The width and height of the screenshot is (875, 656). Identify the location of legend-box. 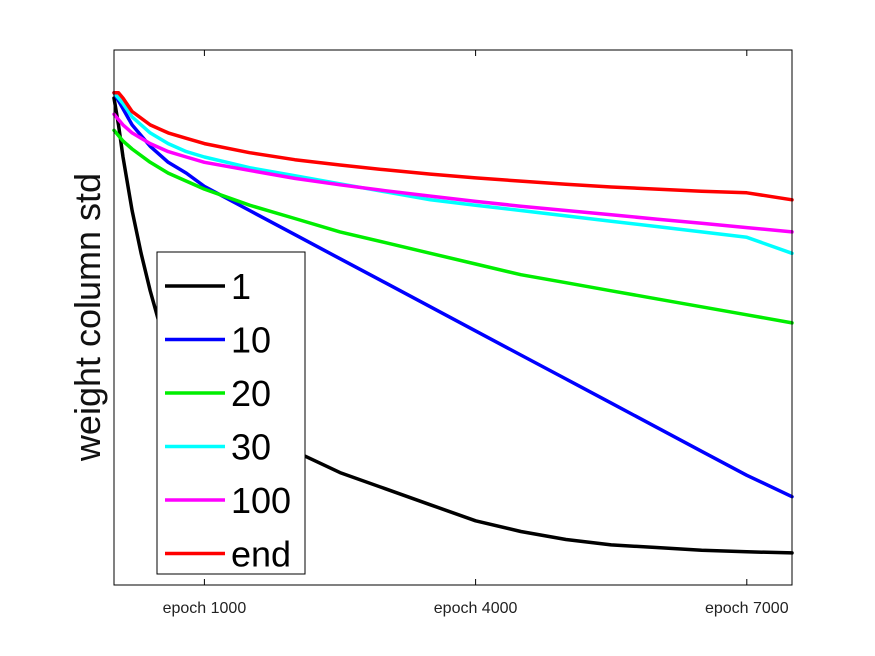
(231, 413).